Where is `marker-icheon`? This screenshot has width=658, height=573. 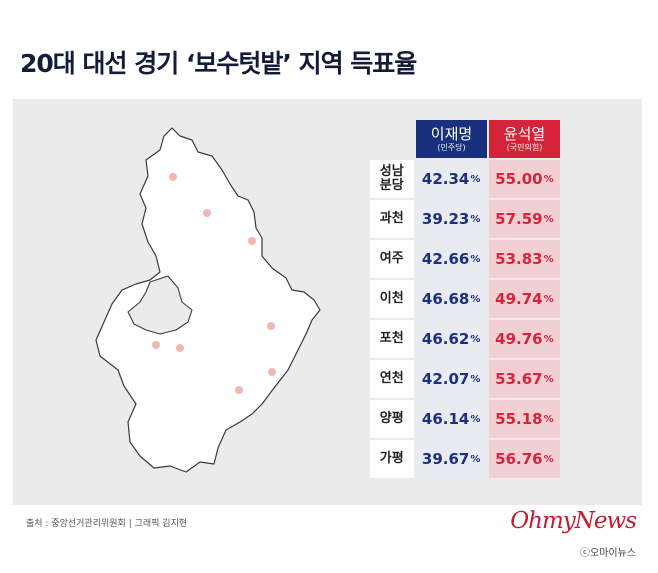
marker-icheon is located at coordinates (239, 390).